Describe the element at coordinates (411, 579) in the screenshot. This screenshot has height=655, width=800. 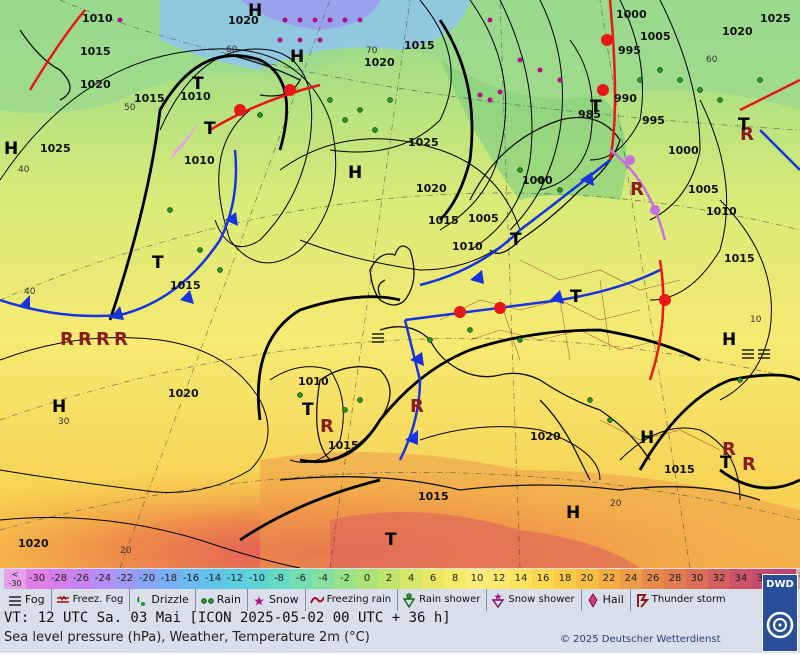
I see `scale-cell: 4` at that location.